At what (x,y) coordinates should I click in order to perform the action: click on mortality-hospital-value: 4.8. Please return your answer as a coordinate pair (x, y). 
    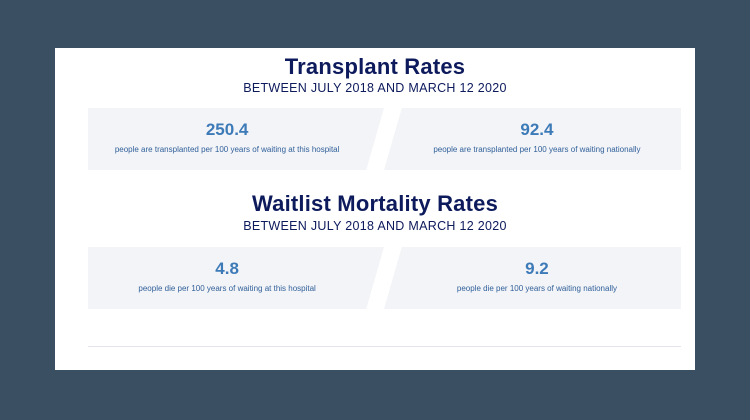
    Looking at the image, I should click on (227, 268).